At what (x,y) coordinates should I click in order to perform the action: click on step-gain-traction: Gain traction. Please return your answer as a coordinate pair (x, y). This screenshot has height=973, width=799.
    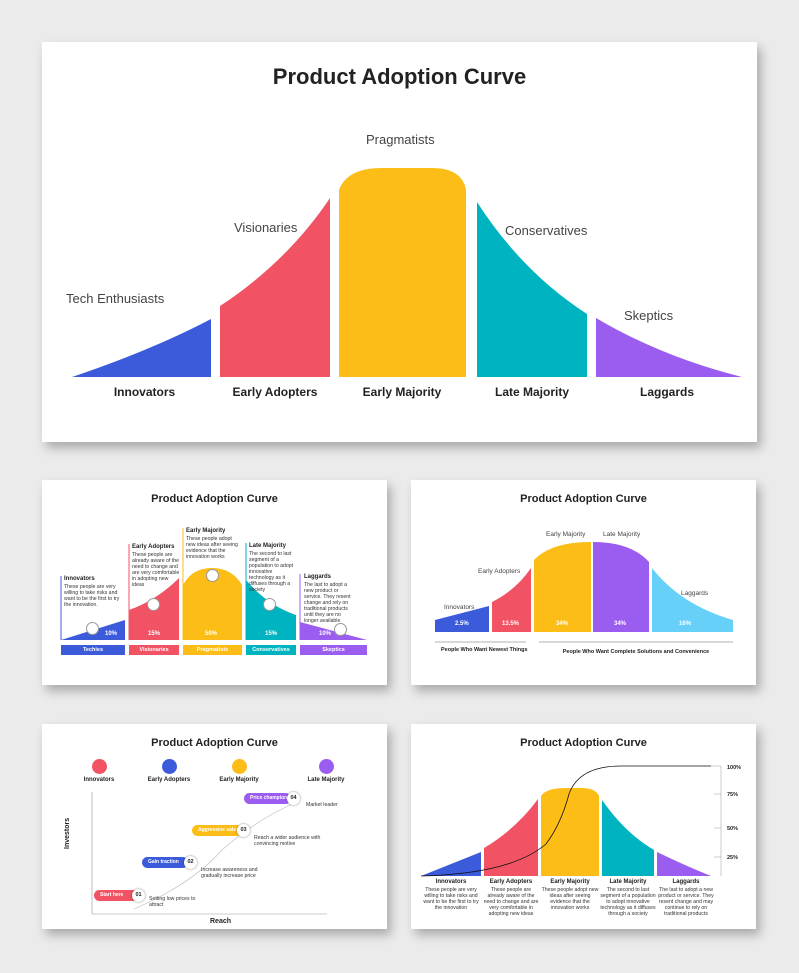
    Looking at the image, I should click on (165, 862).